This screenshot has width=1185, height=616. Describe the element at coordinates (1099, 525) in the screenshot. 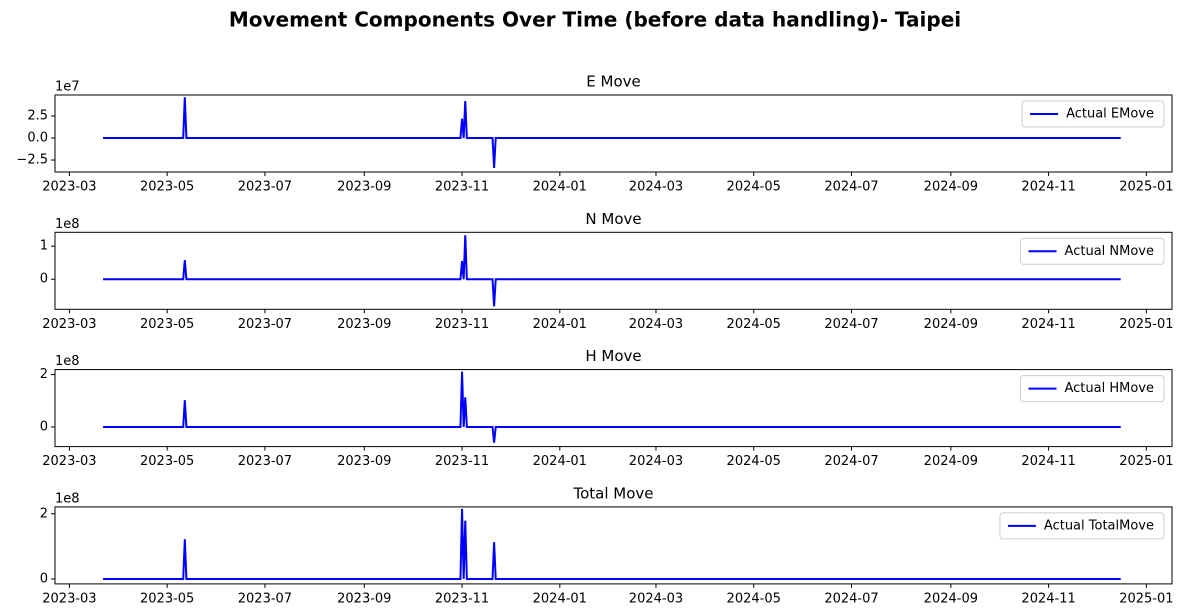

I see `legend-label: Actual TotalMove` at that location.